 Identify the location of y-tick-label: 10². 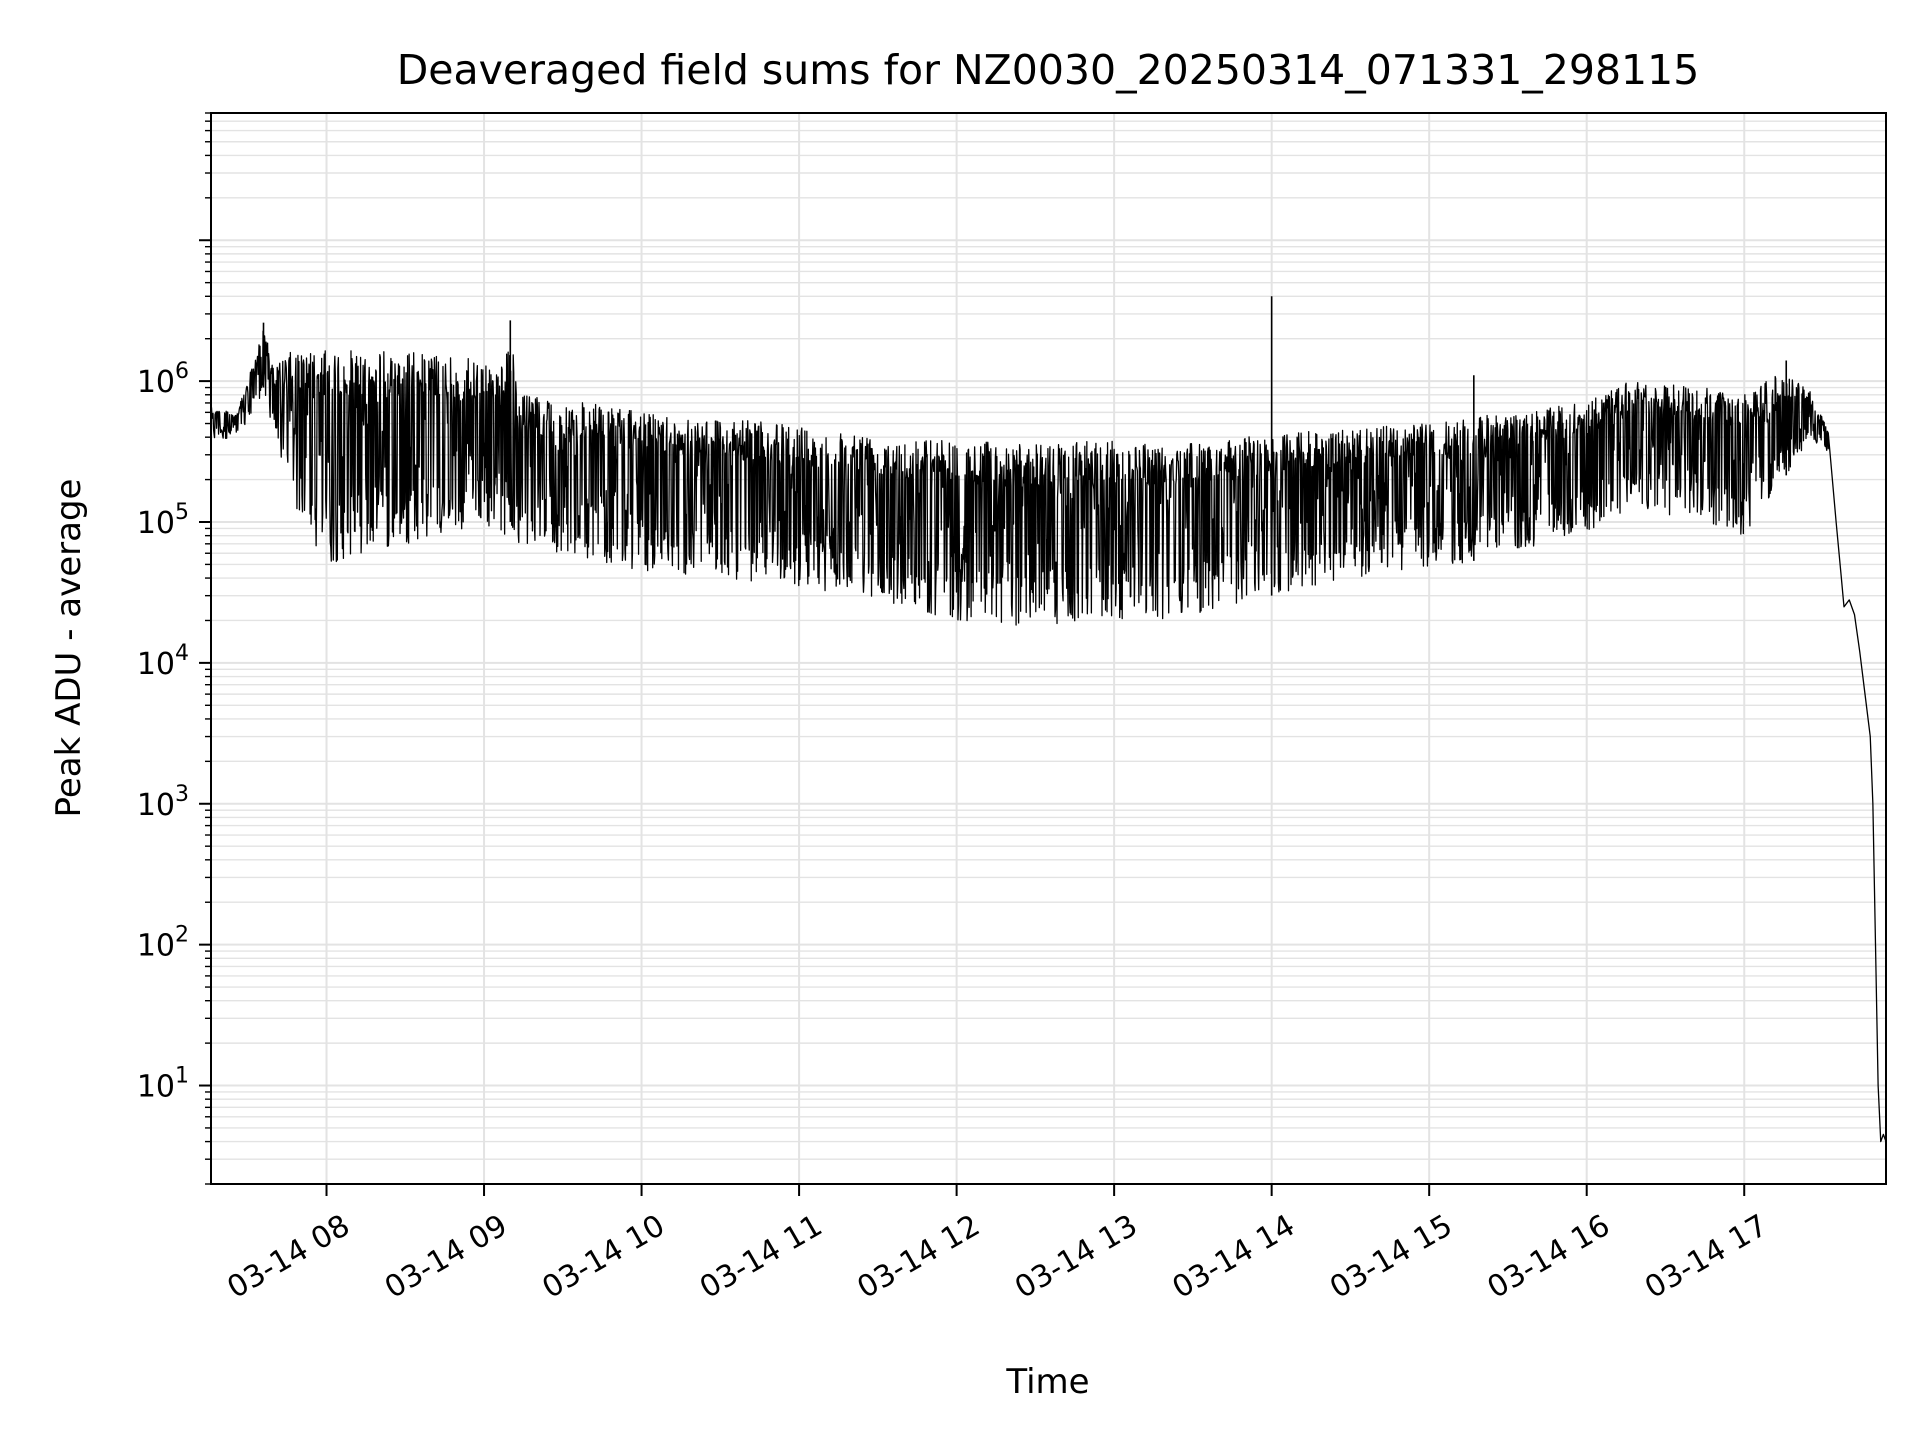
(163, 943).